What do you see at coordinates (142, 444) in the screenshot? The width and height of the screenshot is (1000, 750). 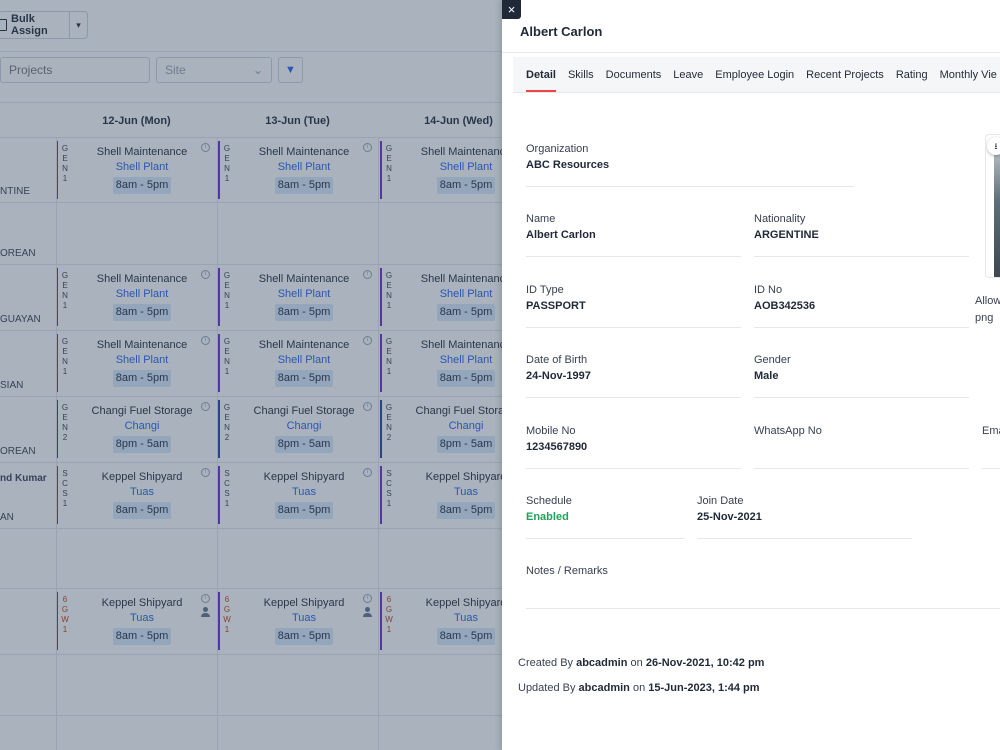 I see `shift-time: 8pm - 5am` at bounding box center [142, 444].